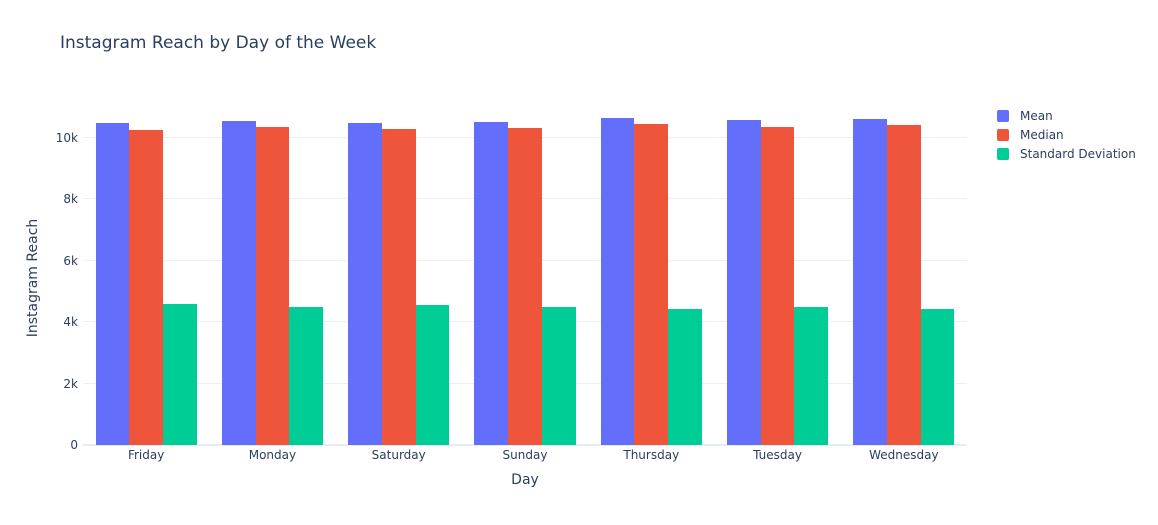  I want to click on bar-mean-friday, so click(112, 283).